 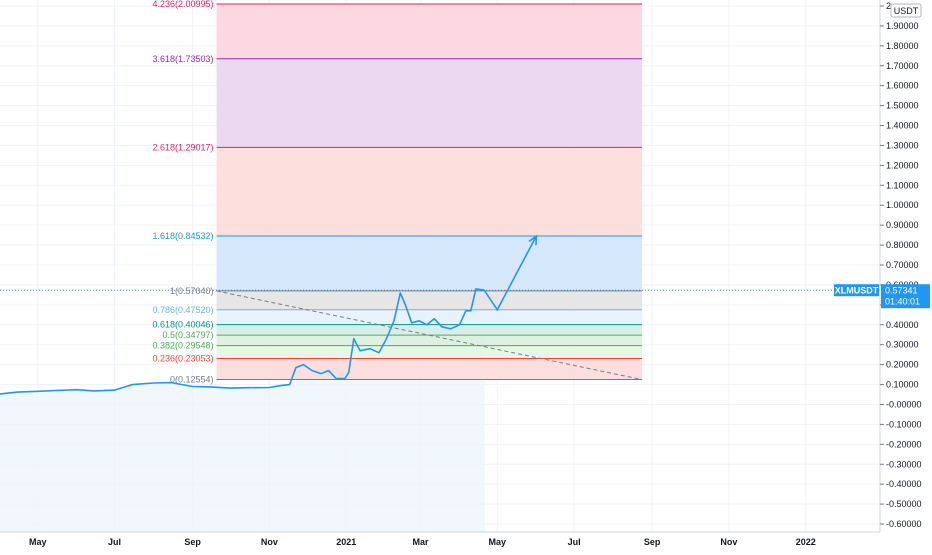 I want to click on currency-badge-label: USDT, so click(x=906, y=11).